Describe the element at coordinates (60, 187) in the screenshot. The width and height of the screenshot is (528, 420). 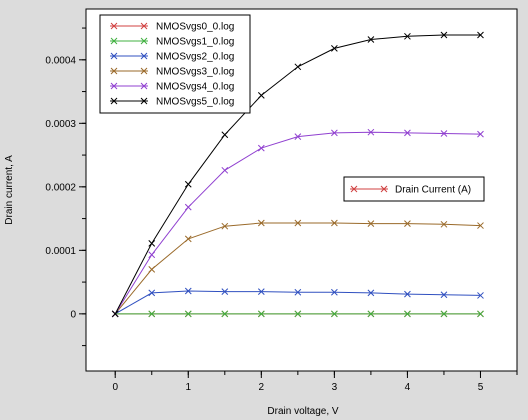
I see `y-tick-label: 0.0002` at that location.